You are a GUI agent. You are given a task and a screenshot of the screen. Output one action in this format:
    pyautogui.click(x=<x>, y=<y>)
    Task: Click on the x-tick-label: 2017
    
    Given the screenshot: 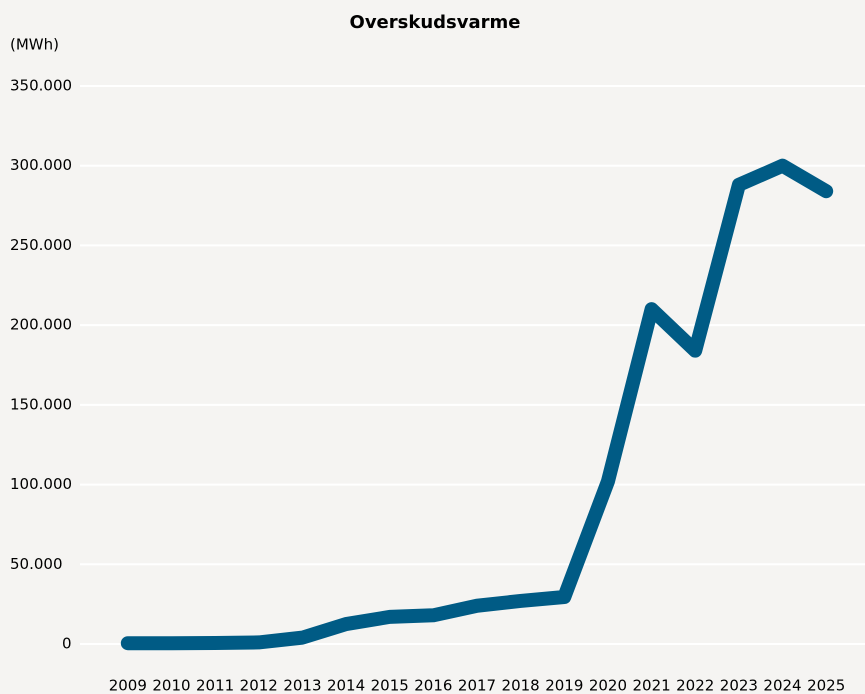 What is the action you would take?
    pyautogui.click(x=477, y=685)
    